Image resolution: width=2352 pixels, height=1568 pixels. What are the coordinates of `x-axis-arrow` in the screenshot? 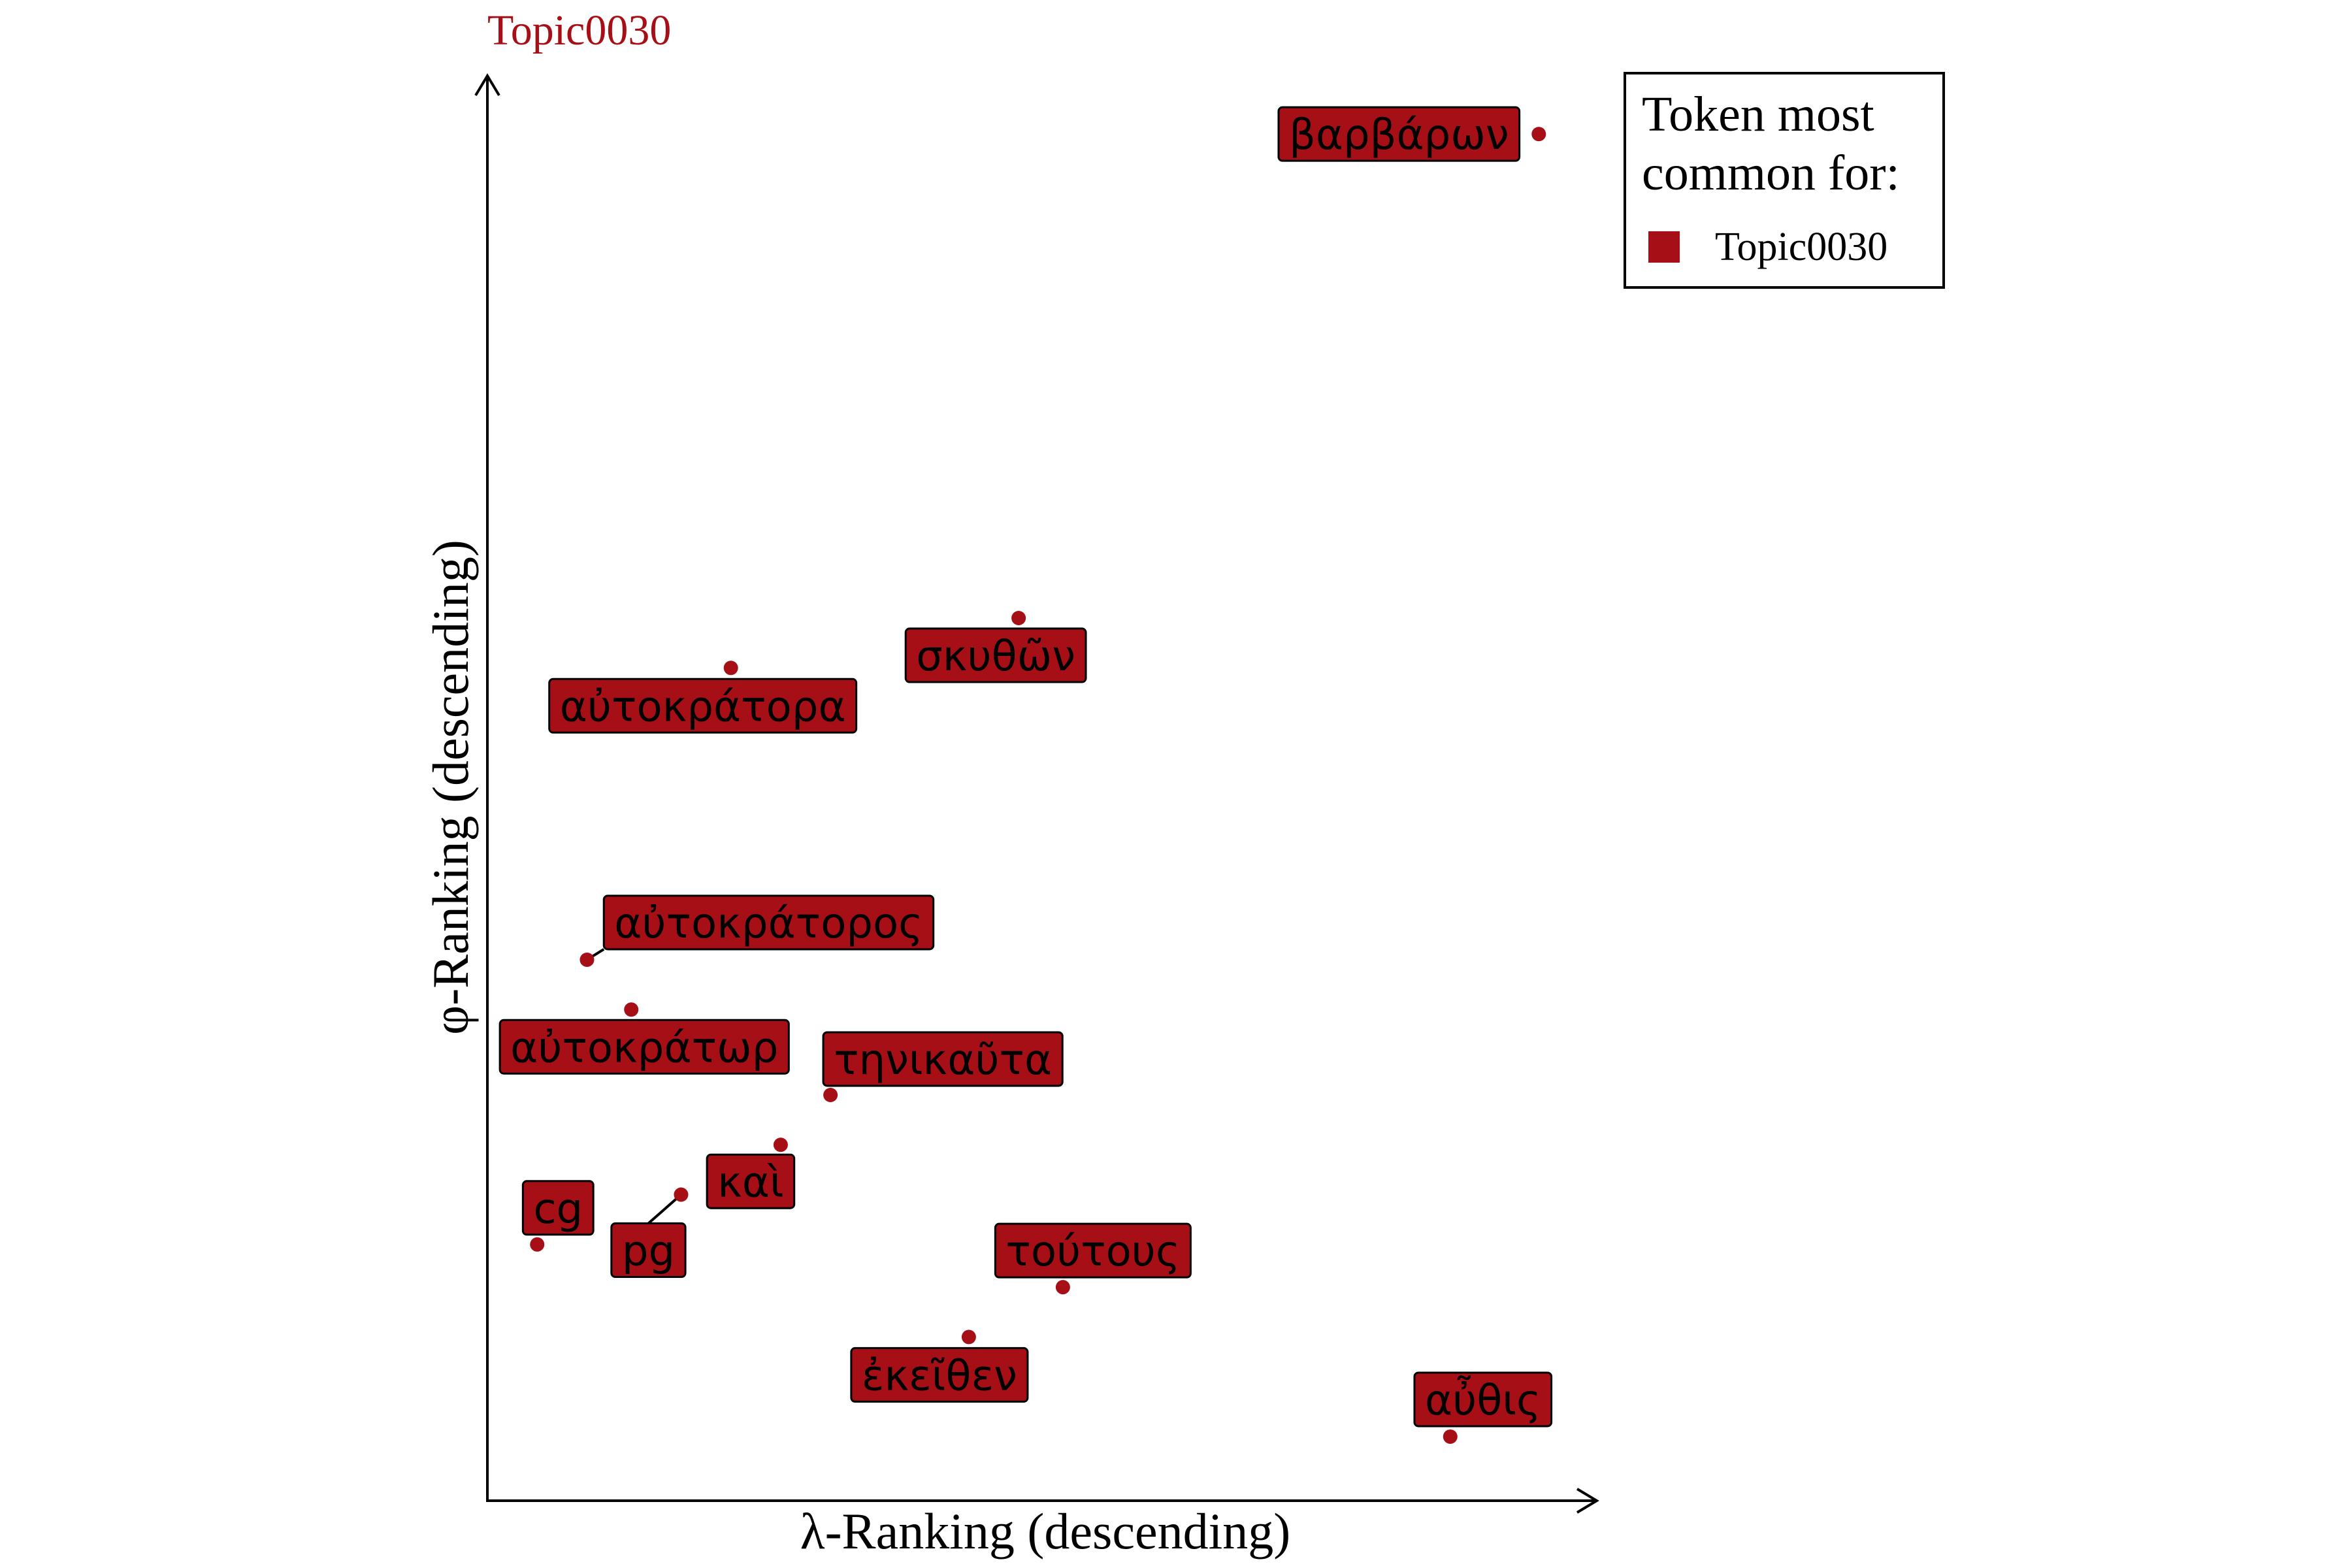 It's located at (1587, 1501).